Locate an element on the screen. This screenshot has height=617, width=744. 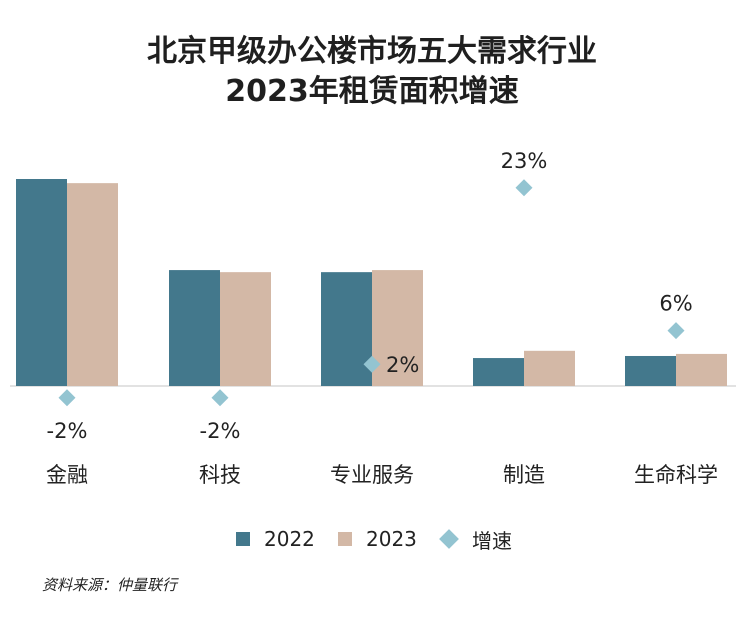
source-note: 资料来源：仲量联行 is located at coordinates (110, 585).